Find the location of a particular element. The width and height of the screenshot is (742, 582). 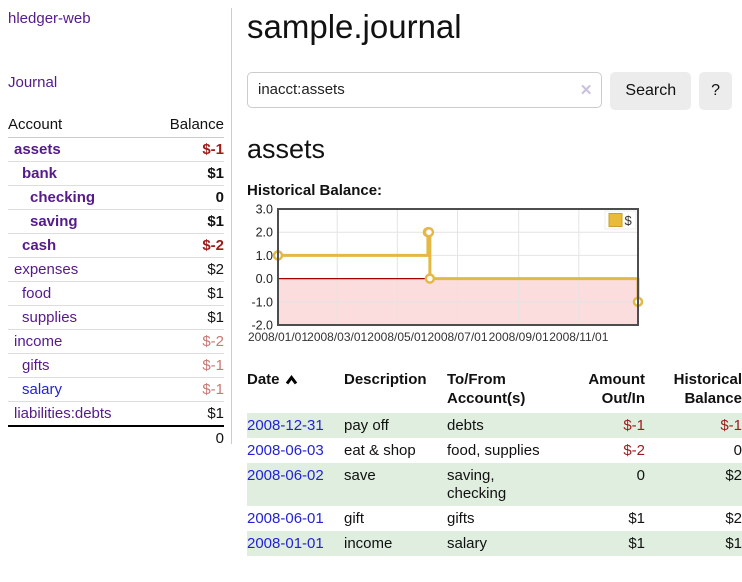

search-input-wrap: ✕ is located at coordinates (425, 89).